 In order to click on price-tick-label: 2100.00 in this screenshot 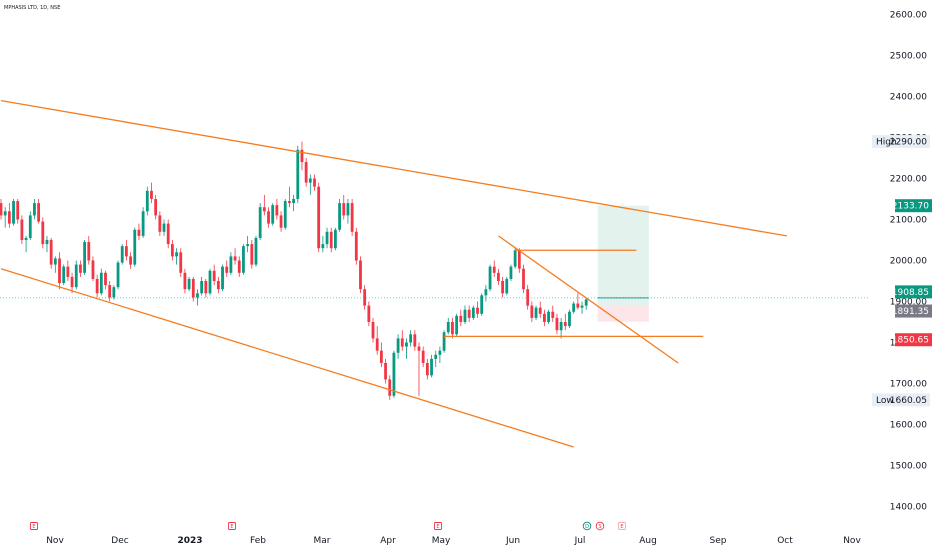, I will do `click(908, 221)`.